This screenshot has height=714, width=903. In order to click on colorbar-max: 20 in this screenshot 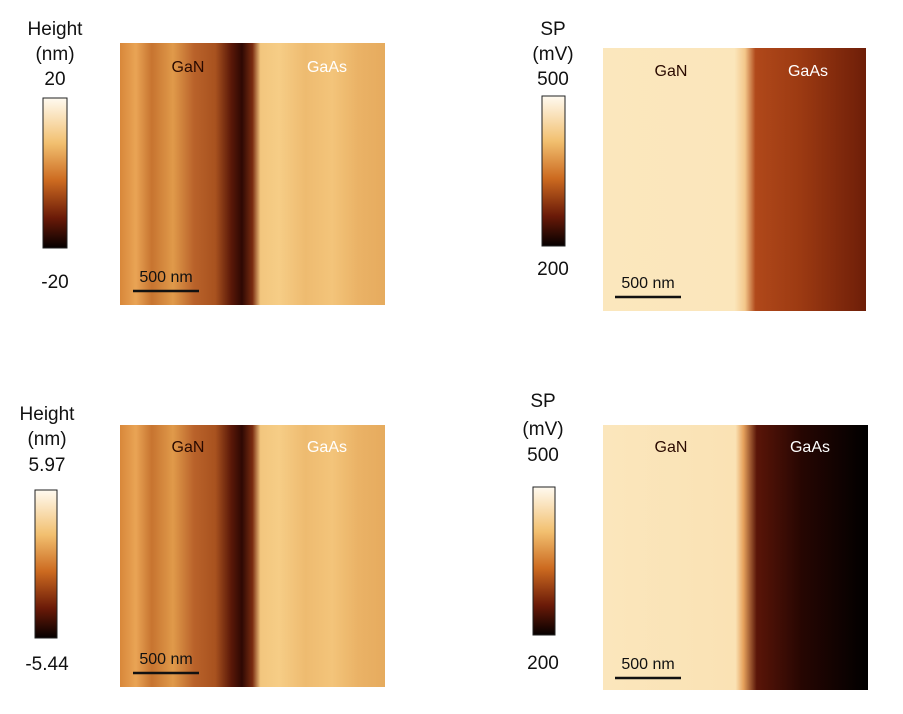, I will do `click(54, 79)`.